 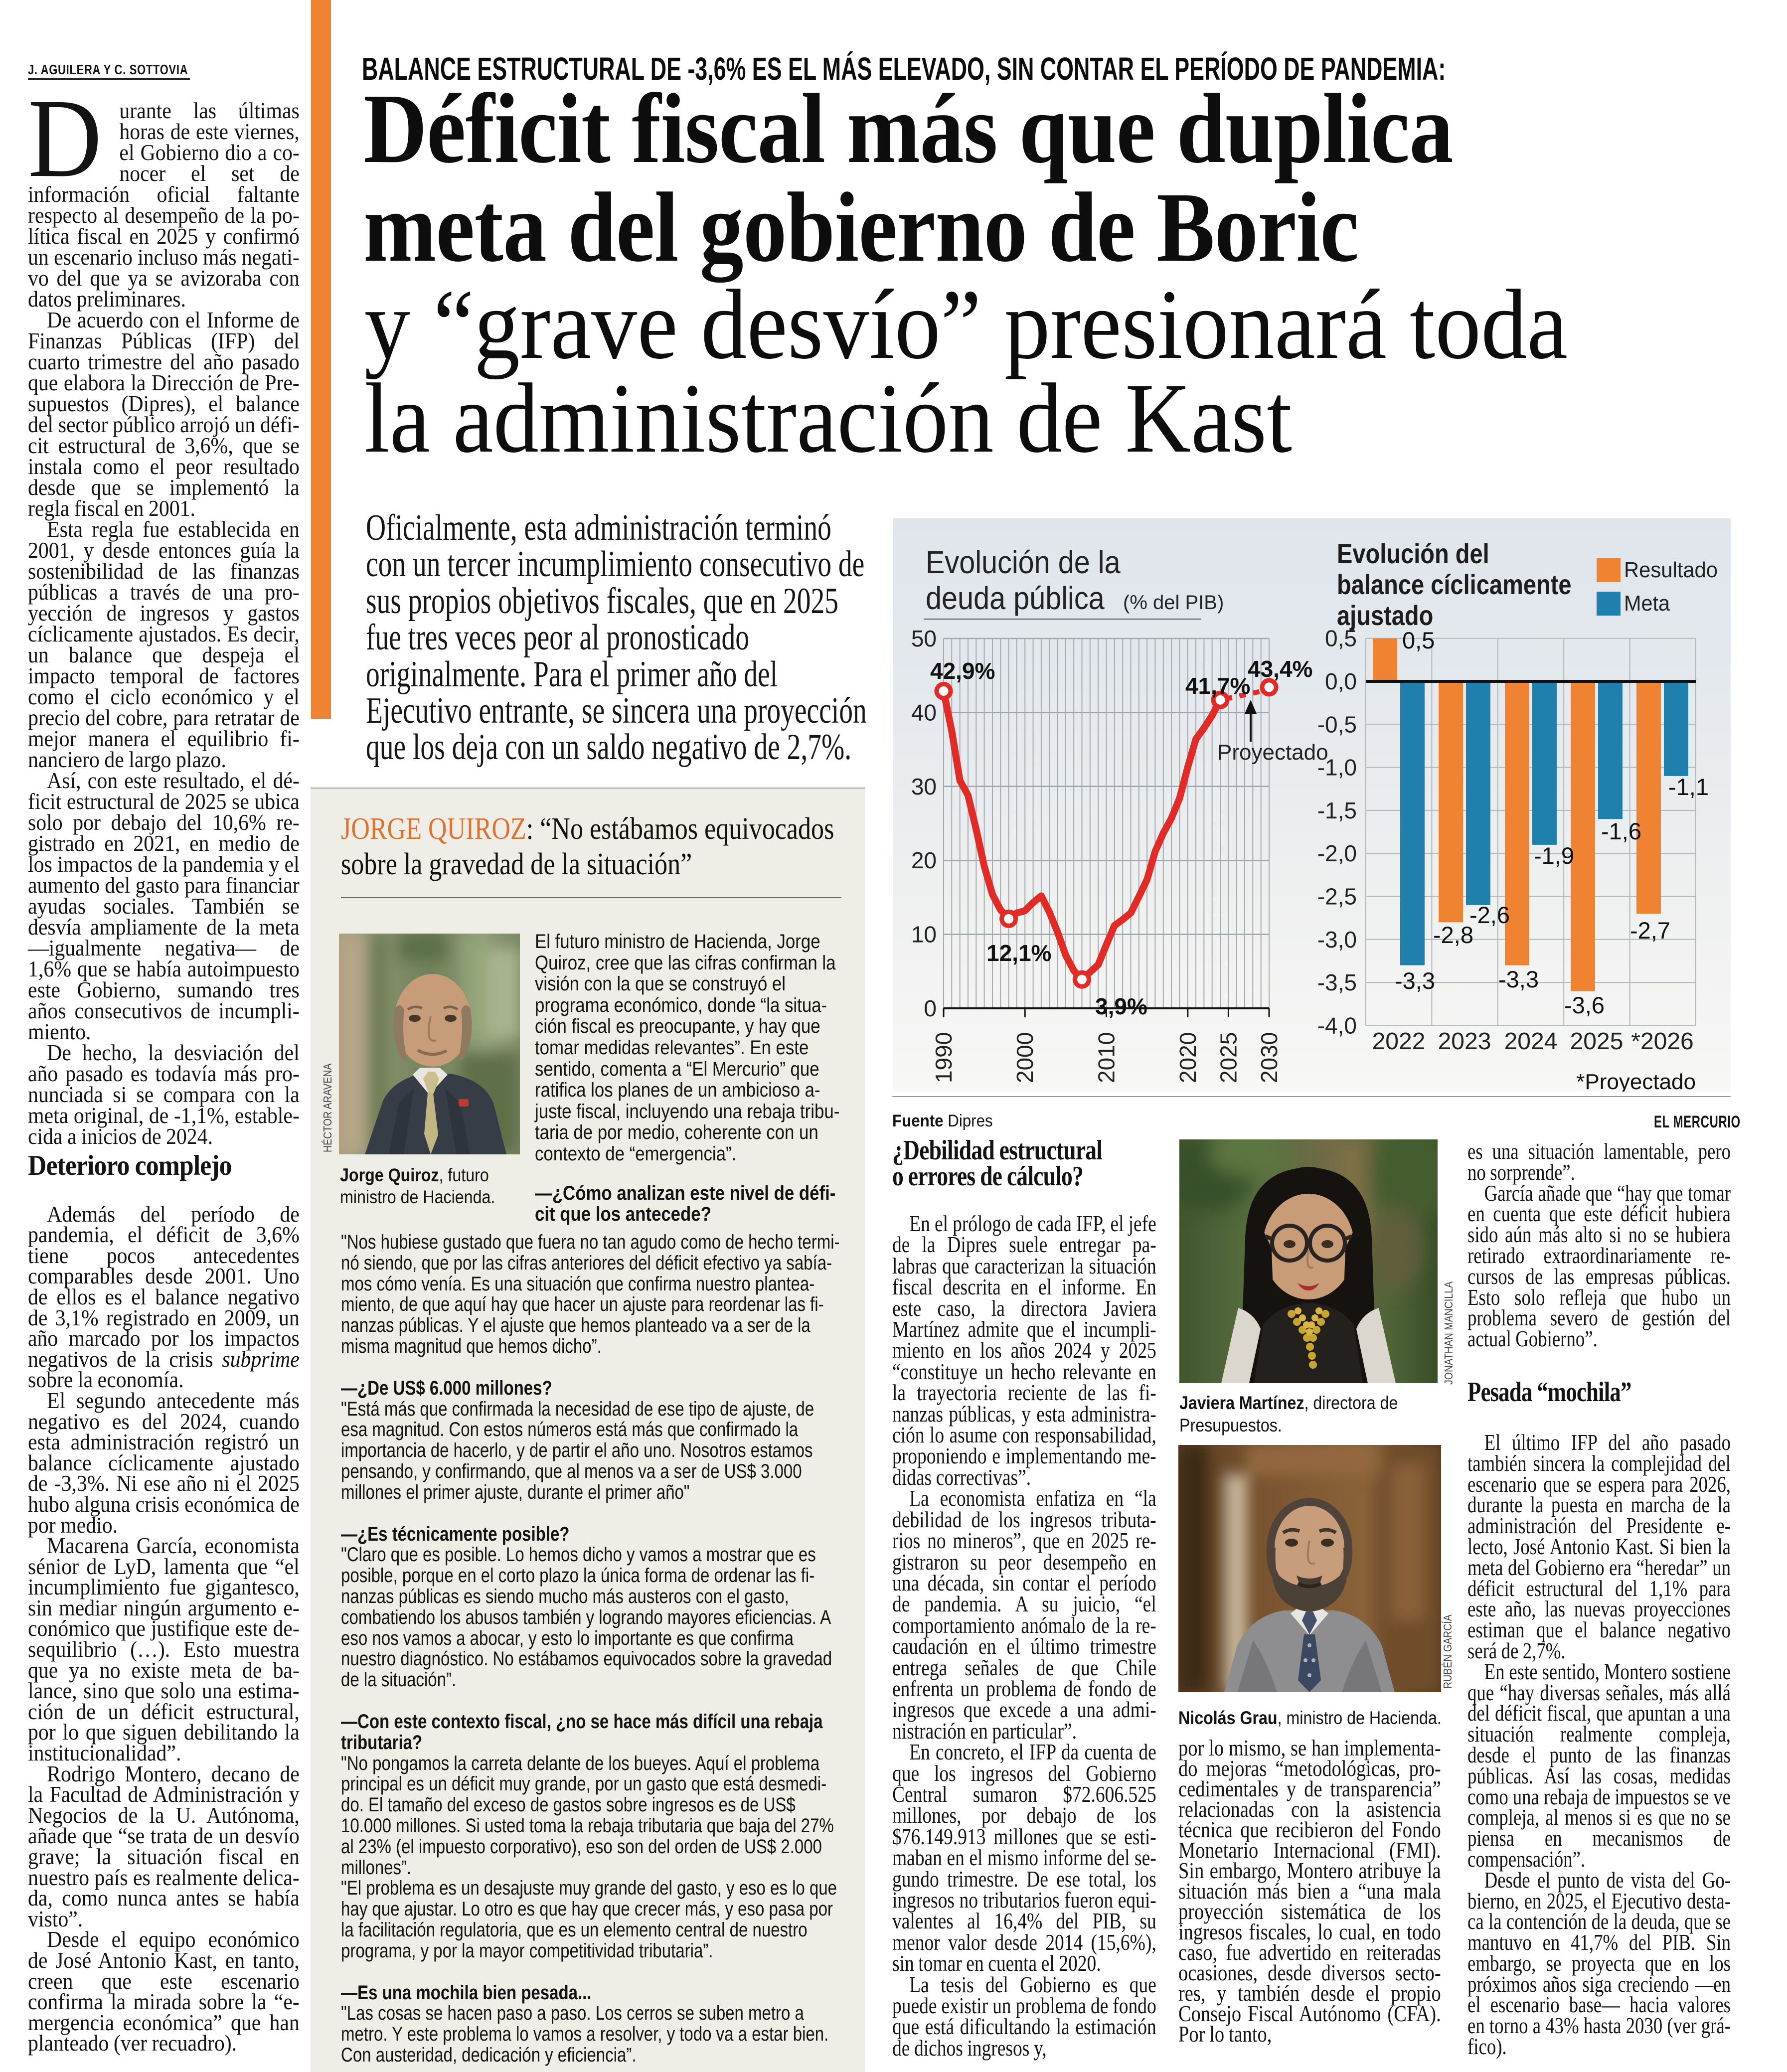 I want to click on svg-text: Proyectado, so click(x=1272, y=753).